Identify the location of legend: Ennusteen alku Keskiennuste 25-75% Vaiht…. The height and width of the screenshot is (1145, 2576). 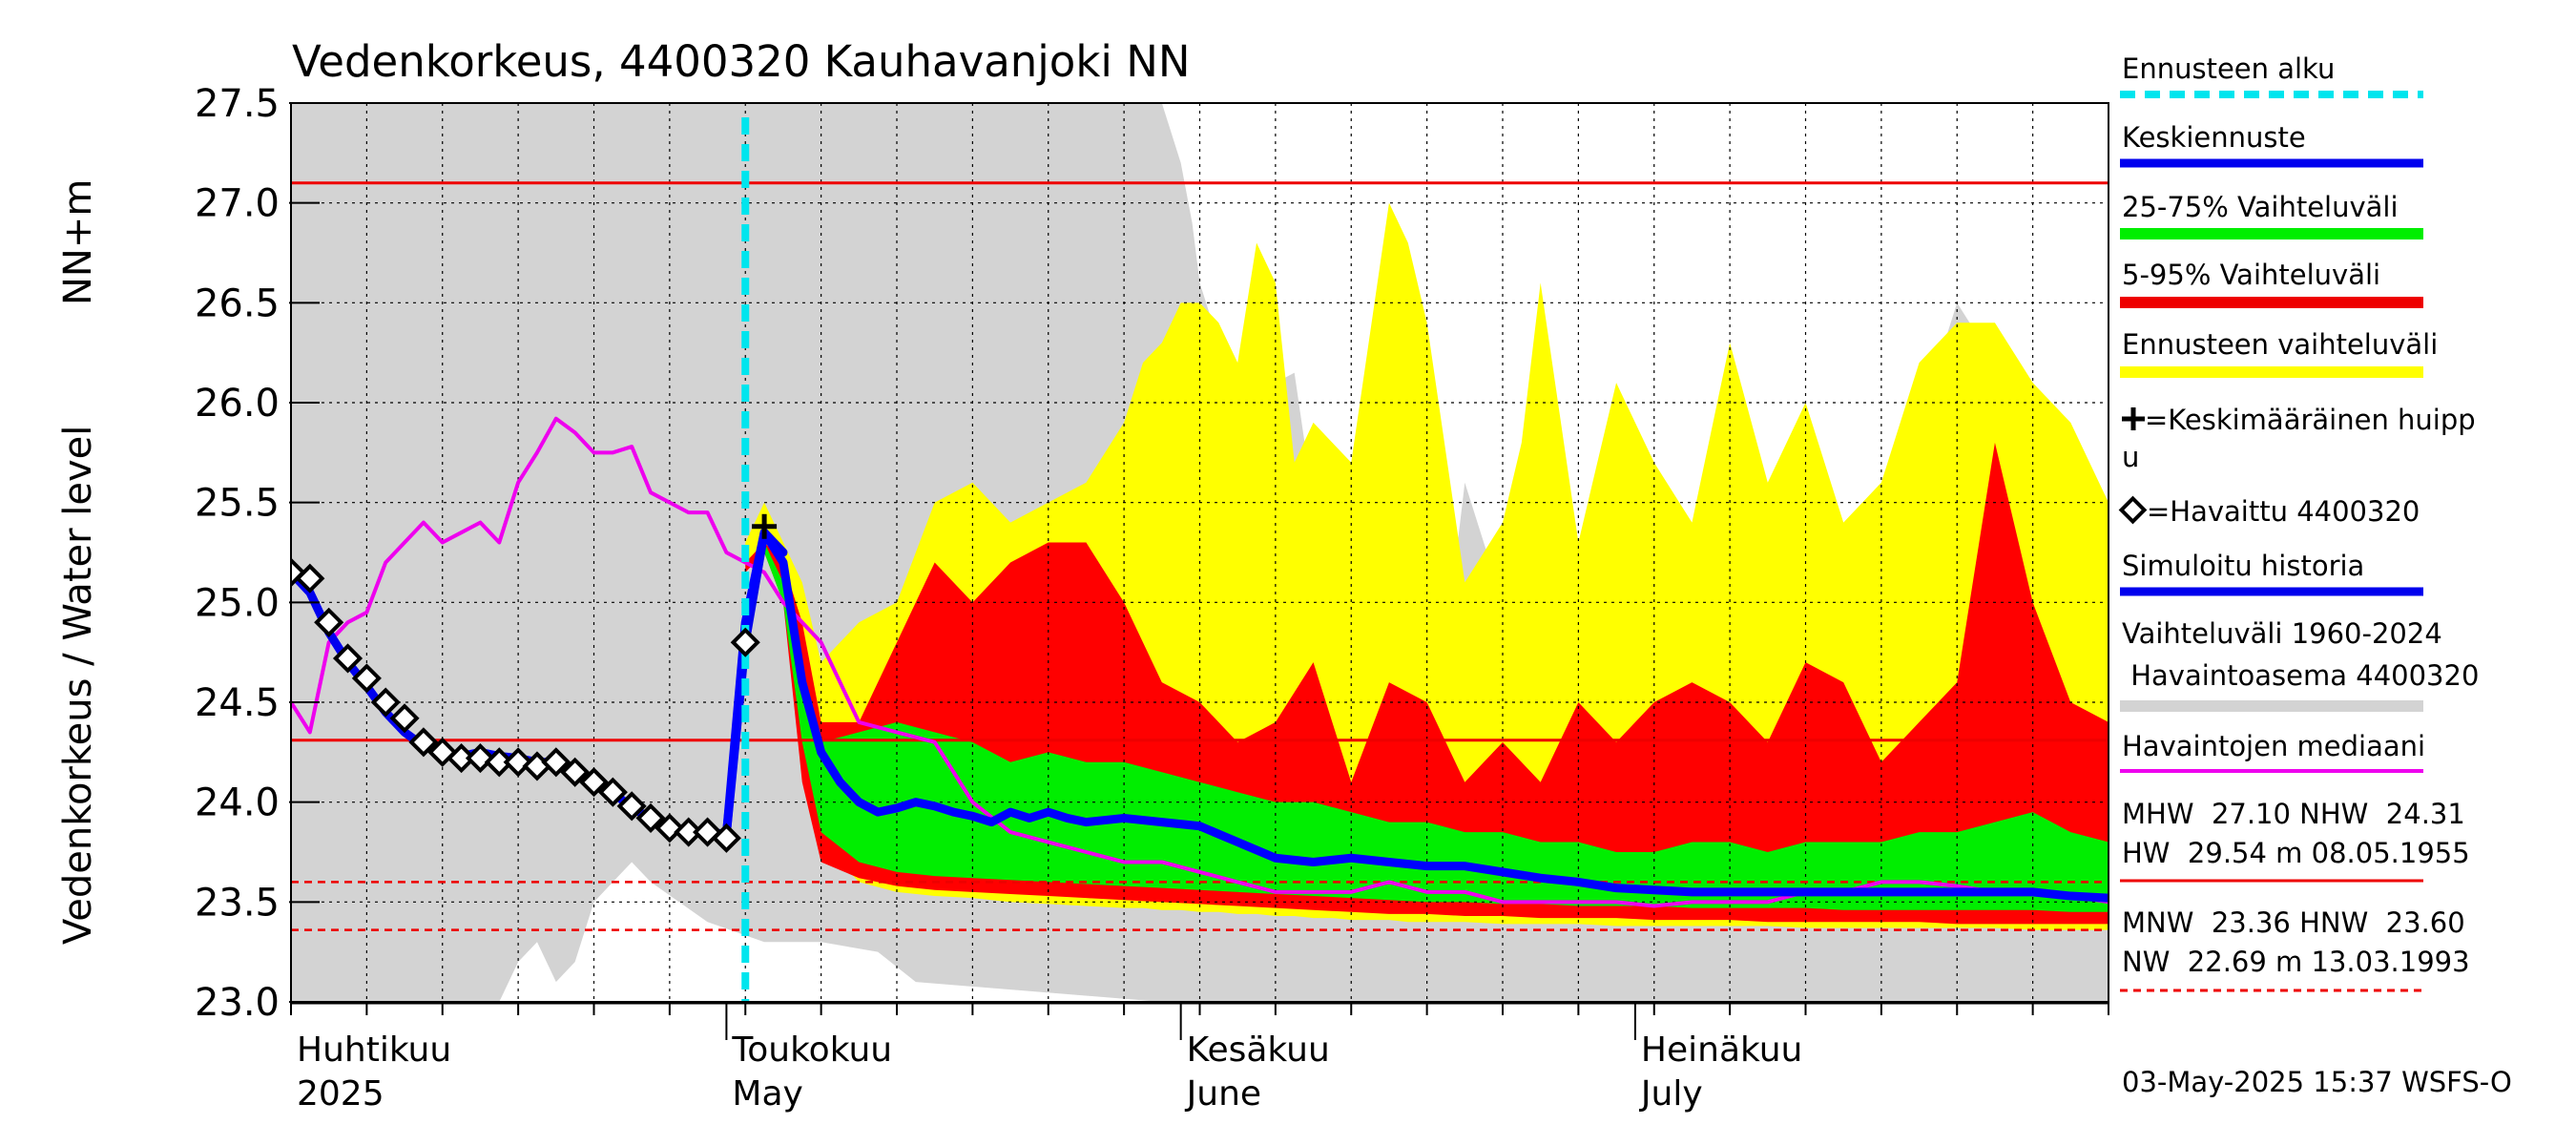
(2298, 413).